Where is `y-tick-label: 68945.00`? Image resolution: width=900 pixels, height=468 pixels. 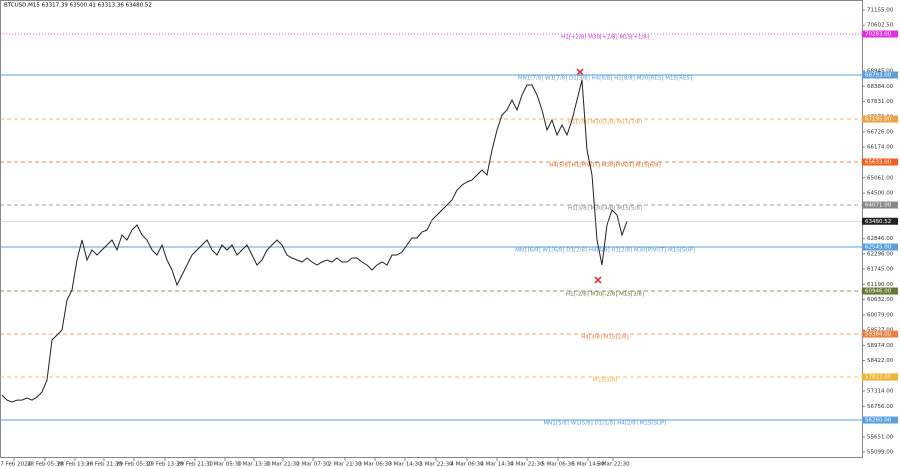 y-tick-label: 68945.00 is located at coordinates (880, 71).